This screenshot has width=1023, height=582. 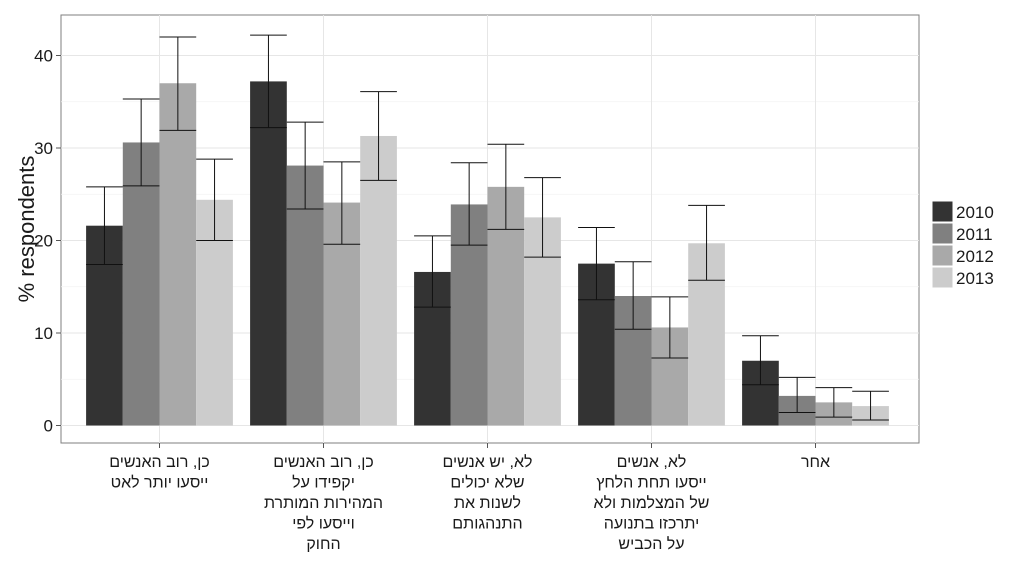 I want to click on legend-label: 2011, so click(x=974, y=234).